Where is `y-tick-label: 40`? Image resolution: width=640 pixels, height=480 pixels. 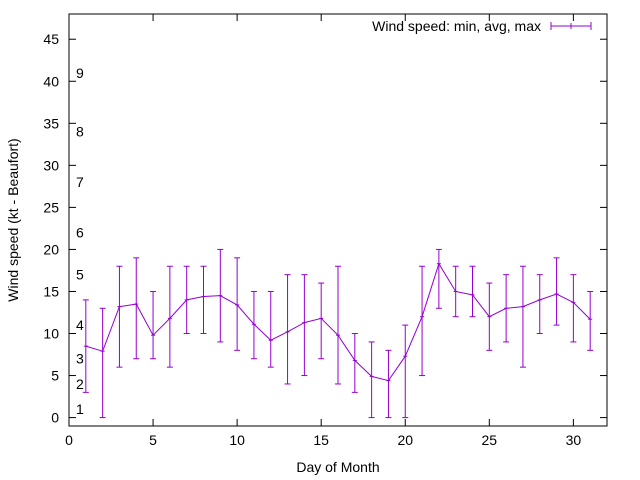 y-tick-label: 40 is located at coordinates (51, 81).